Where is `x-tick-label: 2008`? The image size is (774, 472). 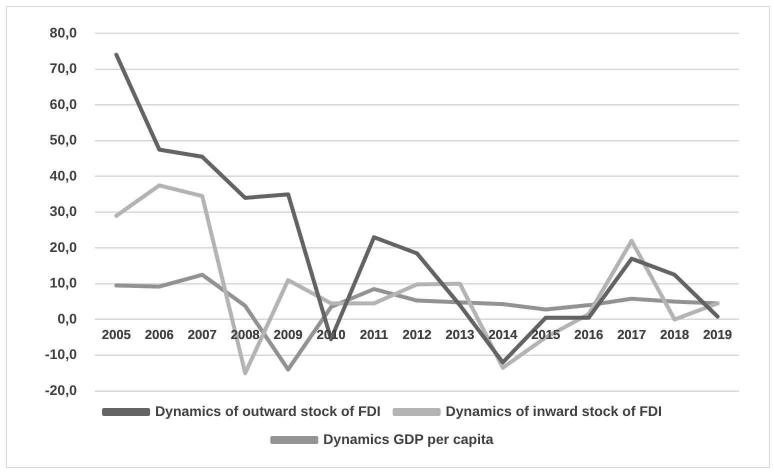 x-tick-label: 2008 is located at coordinates (245, 334).